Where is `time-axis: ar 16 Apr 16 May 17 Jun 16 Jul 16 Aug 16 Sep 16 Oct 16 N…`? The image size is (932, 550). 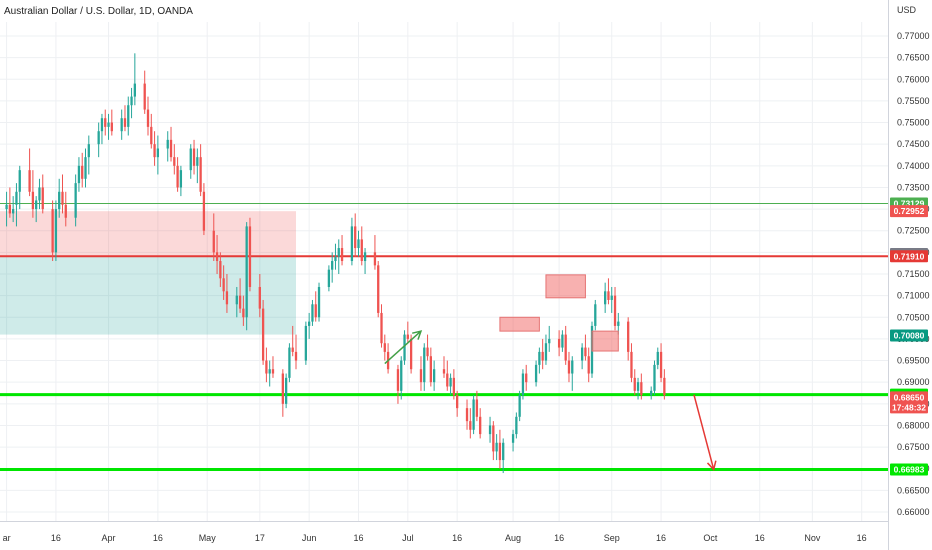
time-axis: ar 16 Apr 16 May 17 Jun 16 Jul 16 Aug 16 Sep 16 Oct 16 N… is located at coordinates (435, 538).